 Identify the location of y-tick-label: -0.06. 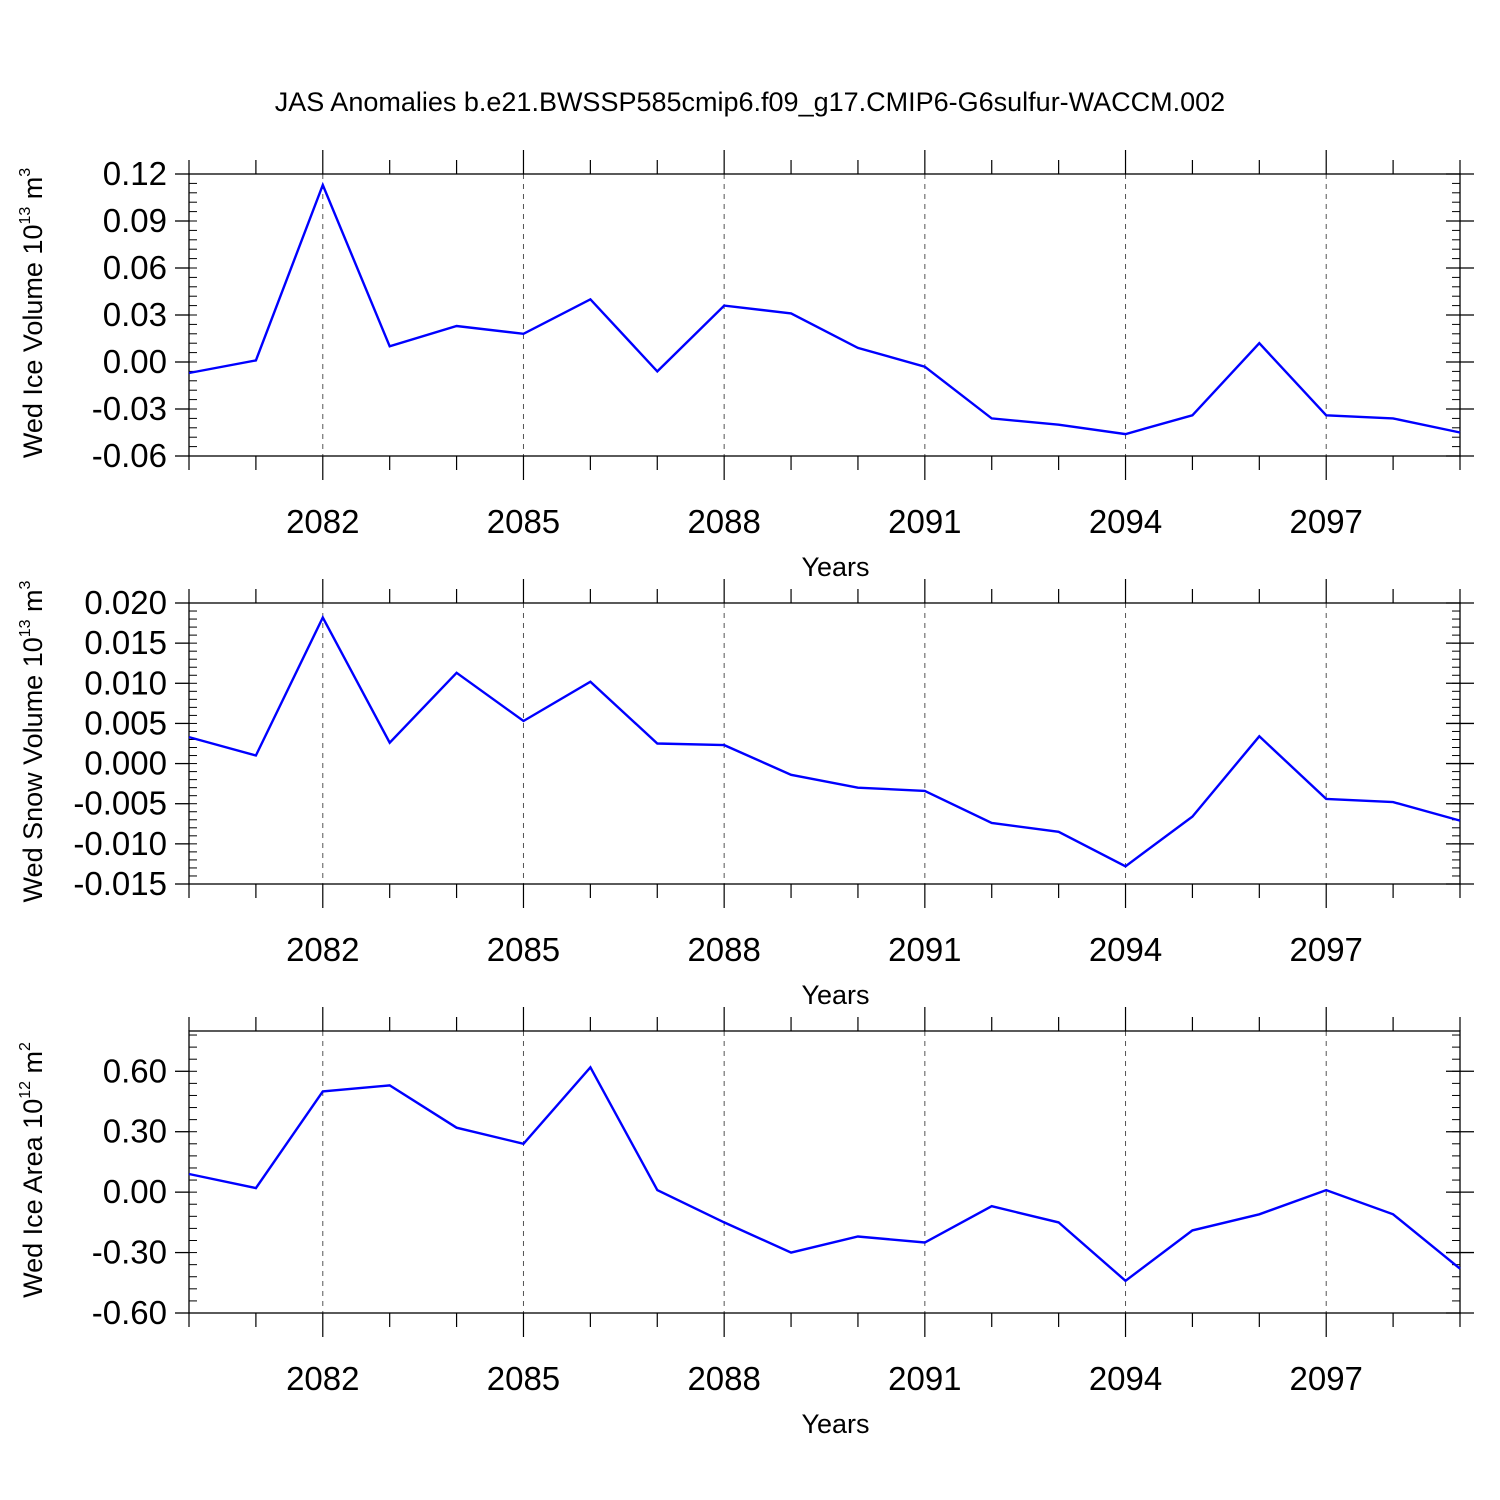
(129, 455).